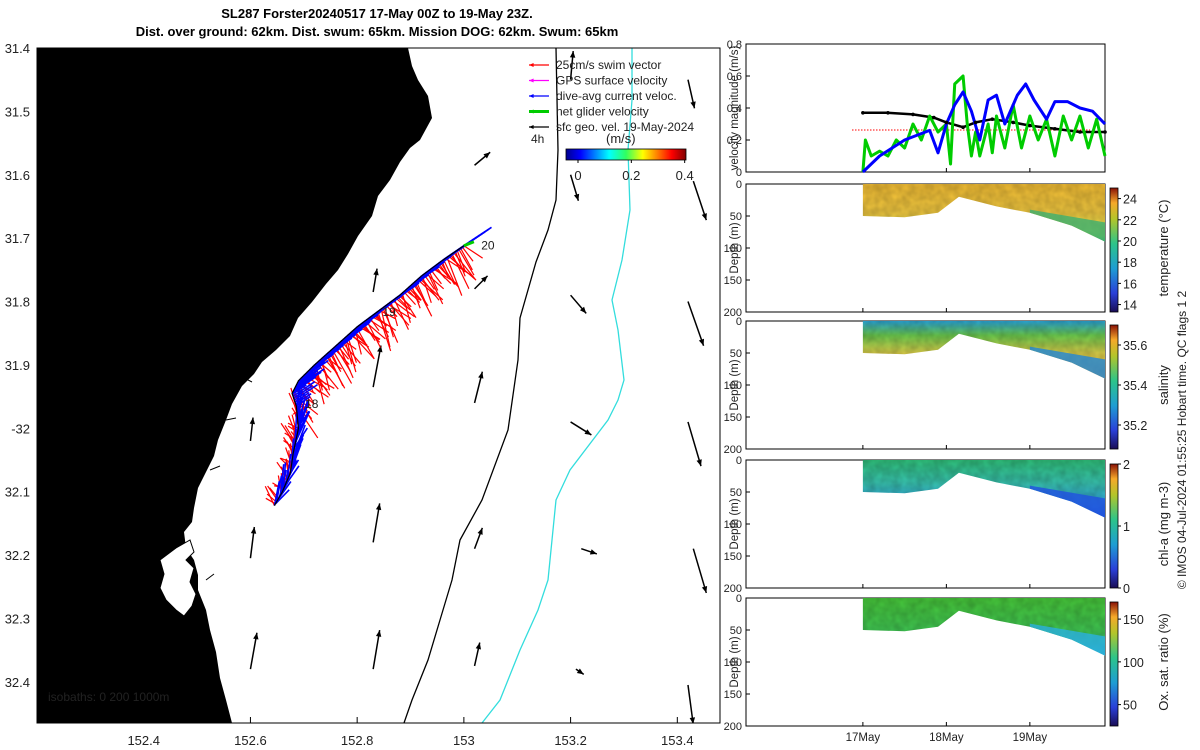  Describe the element at coordinates (1130, 284) in the screenshot. I see `colorbar-tick-label: 16` at that location.